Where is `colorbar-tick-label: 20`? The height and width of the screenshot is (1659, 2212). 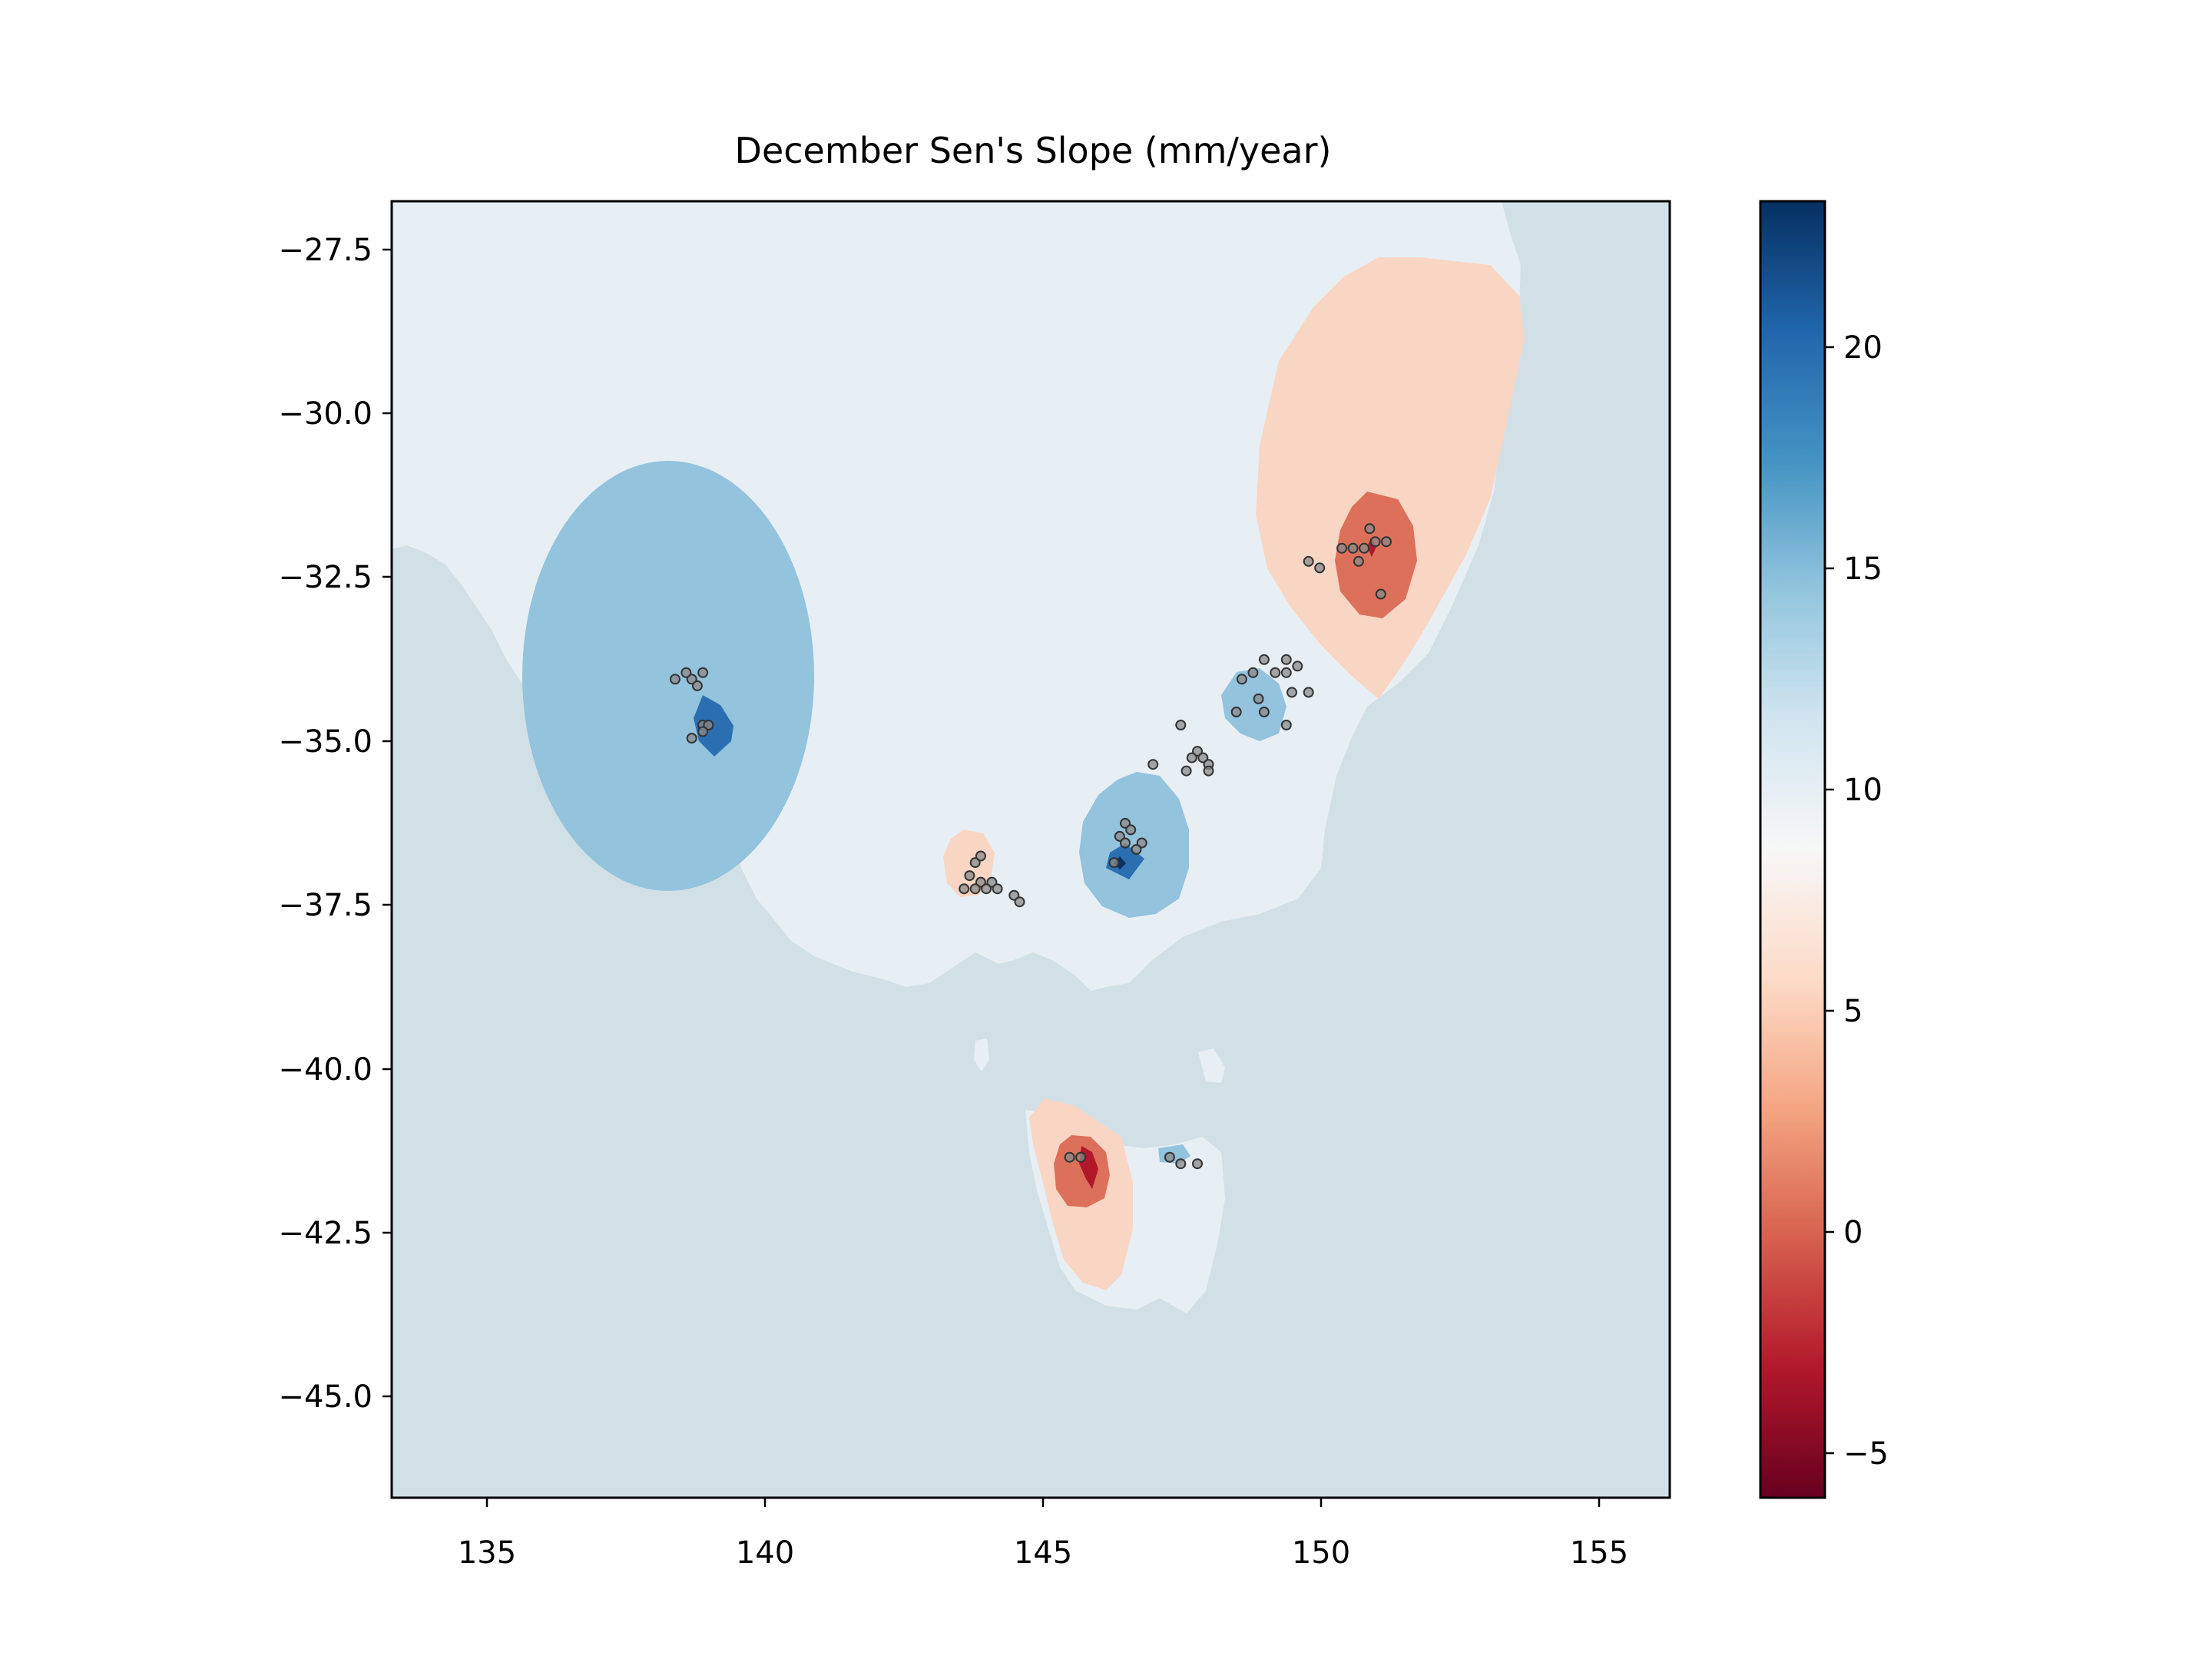
colorbar-tick-label: 20 is located at coordinates (1863, 348).